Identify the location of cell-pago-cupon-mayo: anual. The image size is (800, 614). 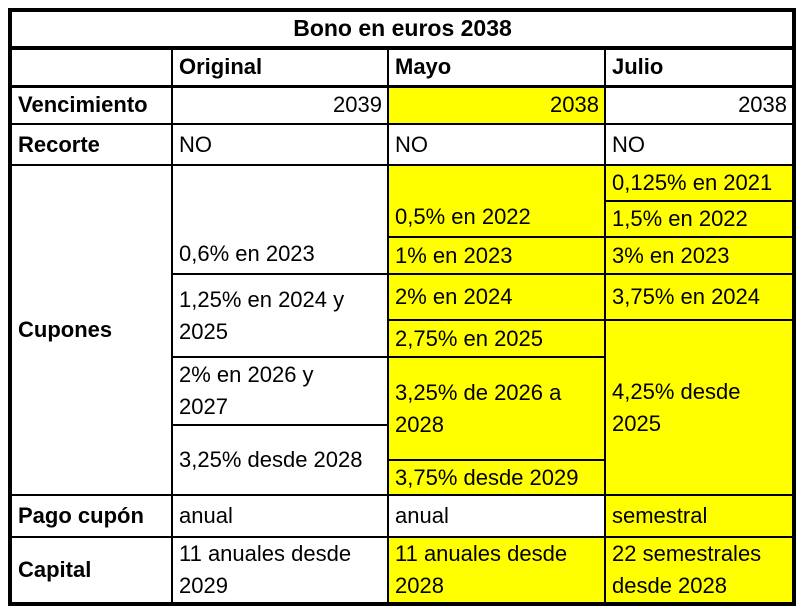
(496, 516).